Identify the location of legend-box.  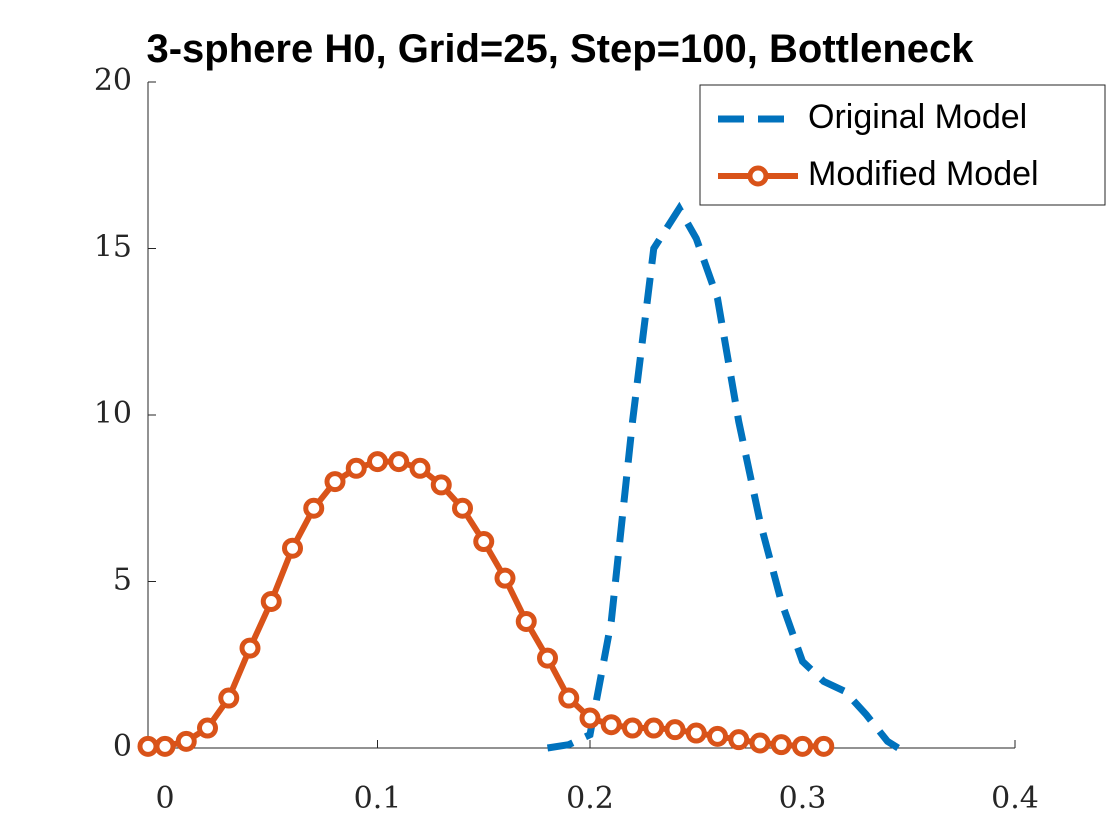
(902, 145).